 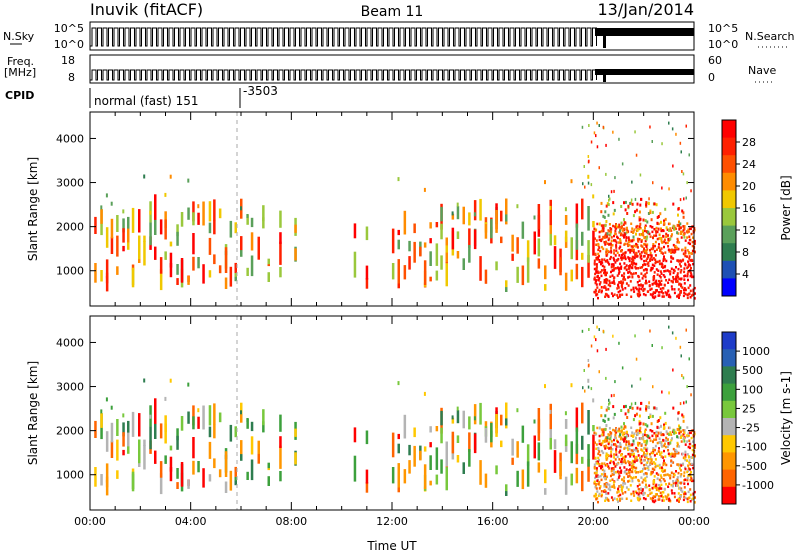 I want to click on power-ylabel: Slant Range [km], so click(x=33, y=209).